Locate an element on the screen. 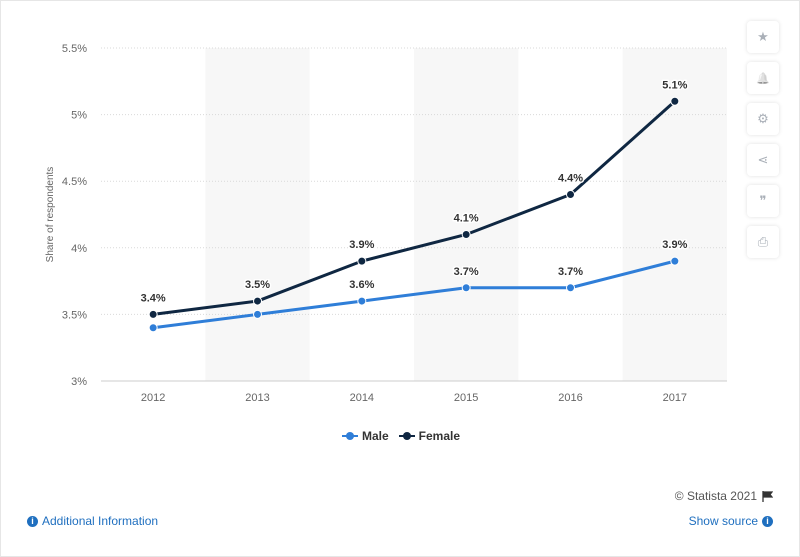  print-button: ⎙ is located at coordinates (763, 242).